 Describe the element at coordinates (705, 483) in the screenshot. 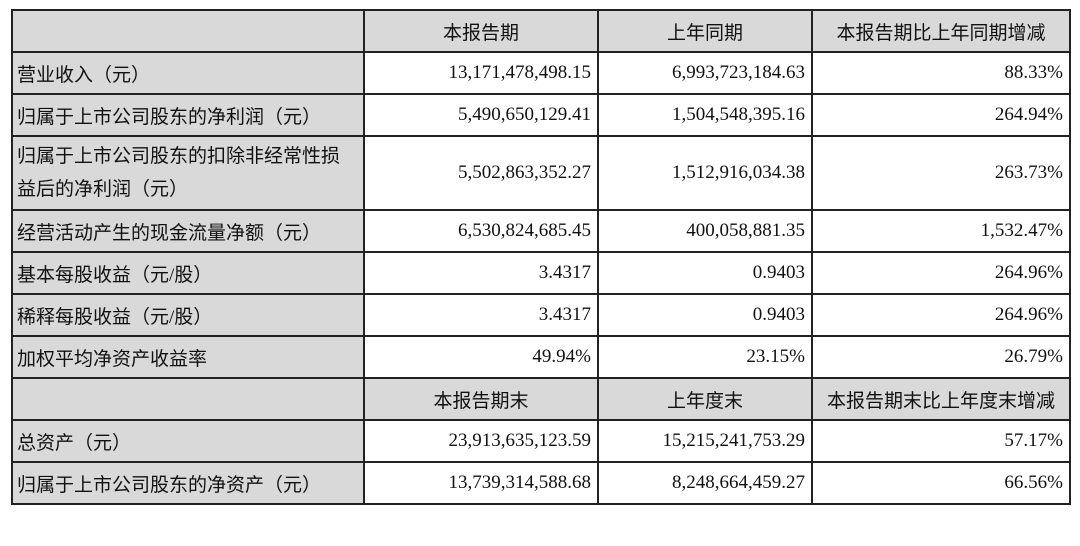

I see `cell-value: 8,248,664,459.27` at that location.